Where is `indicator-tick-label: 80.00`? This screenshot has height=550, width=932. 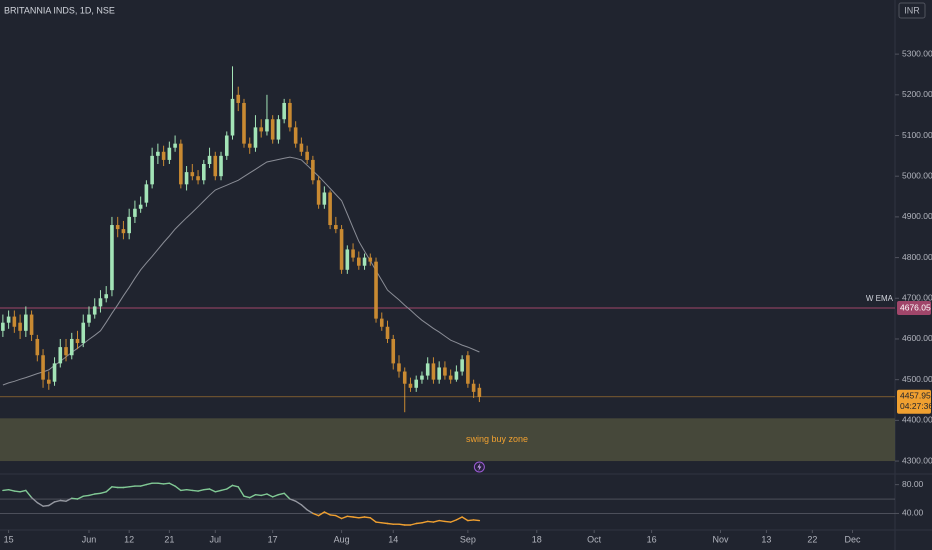 indicator-tick-label: 80.00 is located at coordinates (913, 484).